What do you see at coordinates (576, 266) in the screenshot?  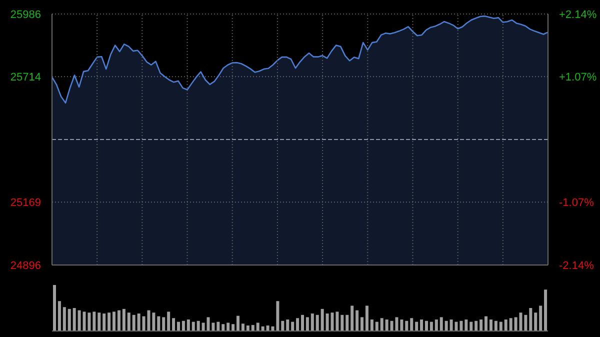 I see `y2-tick-label: -2.14%` at bounding box center [576, 266].